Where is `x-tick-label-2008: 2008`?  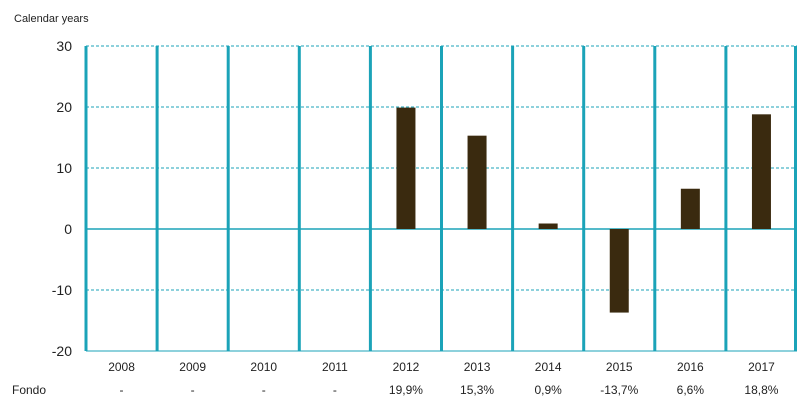 x-tick-label-2008: 2008 is located at coordinates (121, 367).